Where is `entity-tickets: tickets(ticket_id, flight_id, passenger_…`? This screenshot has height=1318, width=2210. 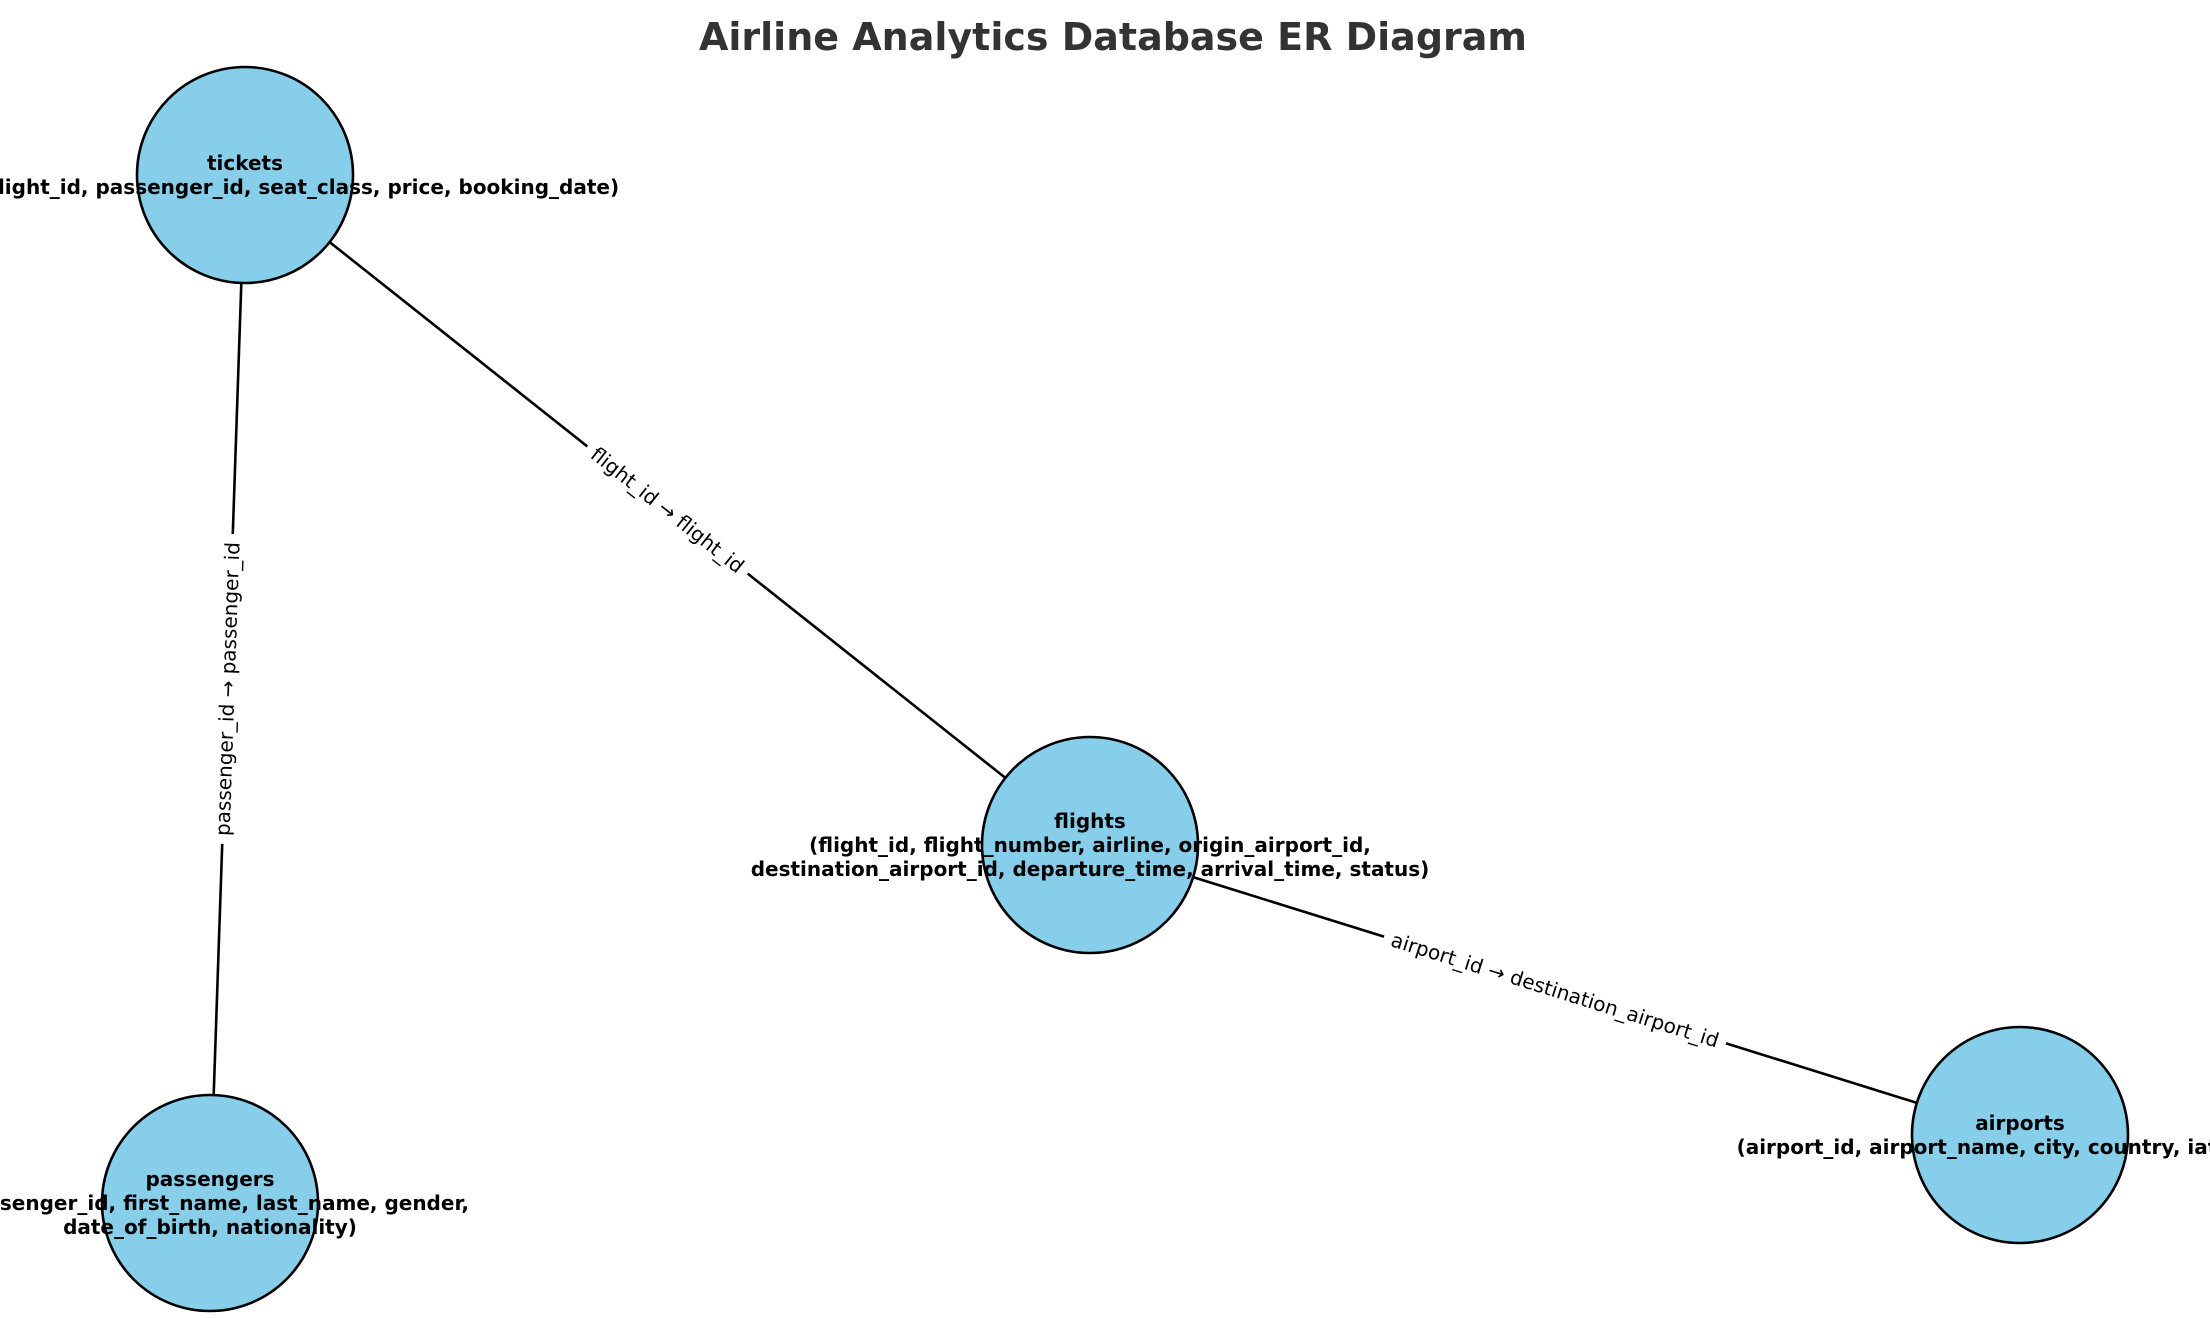 entity-tickets: tickets(ticket_id, flight_id, passenger_… is located at coordinates (309, 175).